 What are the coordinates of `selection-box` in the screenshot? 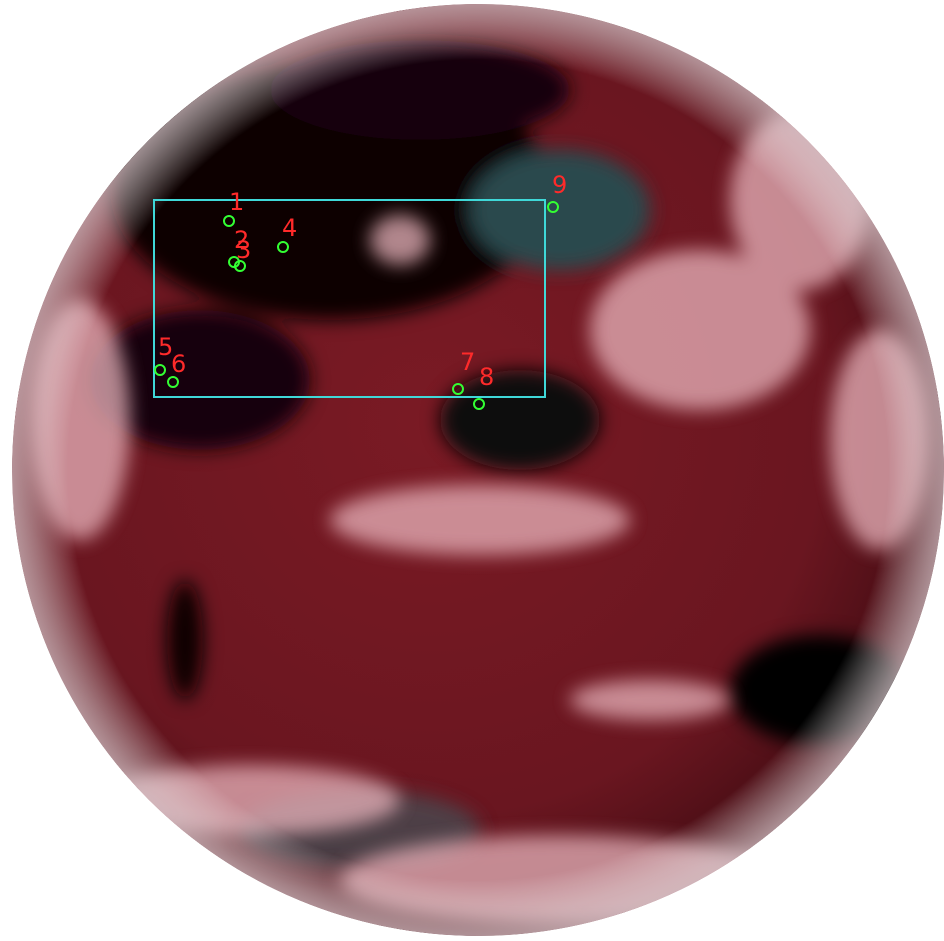 It's located at (349, 298).